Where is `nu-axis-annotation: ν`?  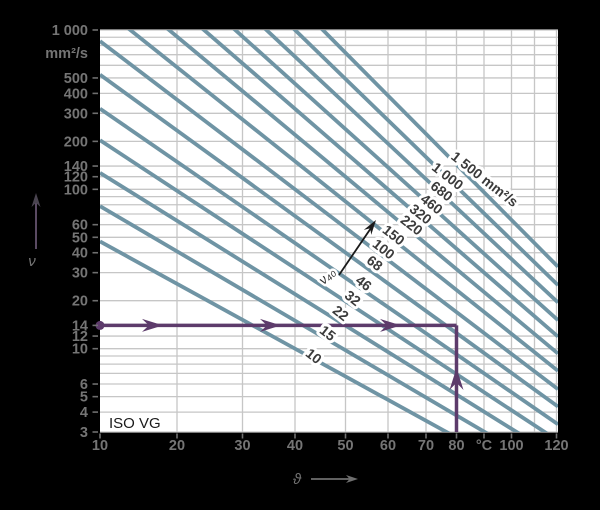 nu-axis-annotation: ν is located at coordinates (34, 231).